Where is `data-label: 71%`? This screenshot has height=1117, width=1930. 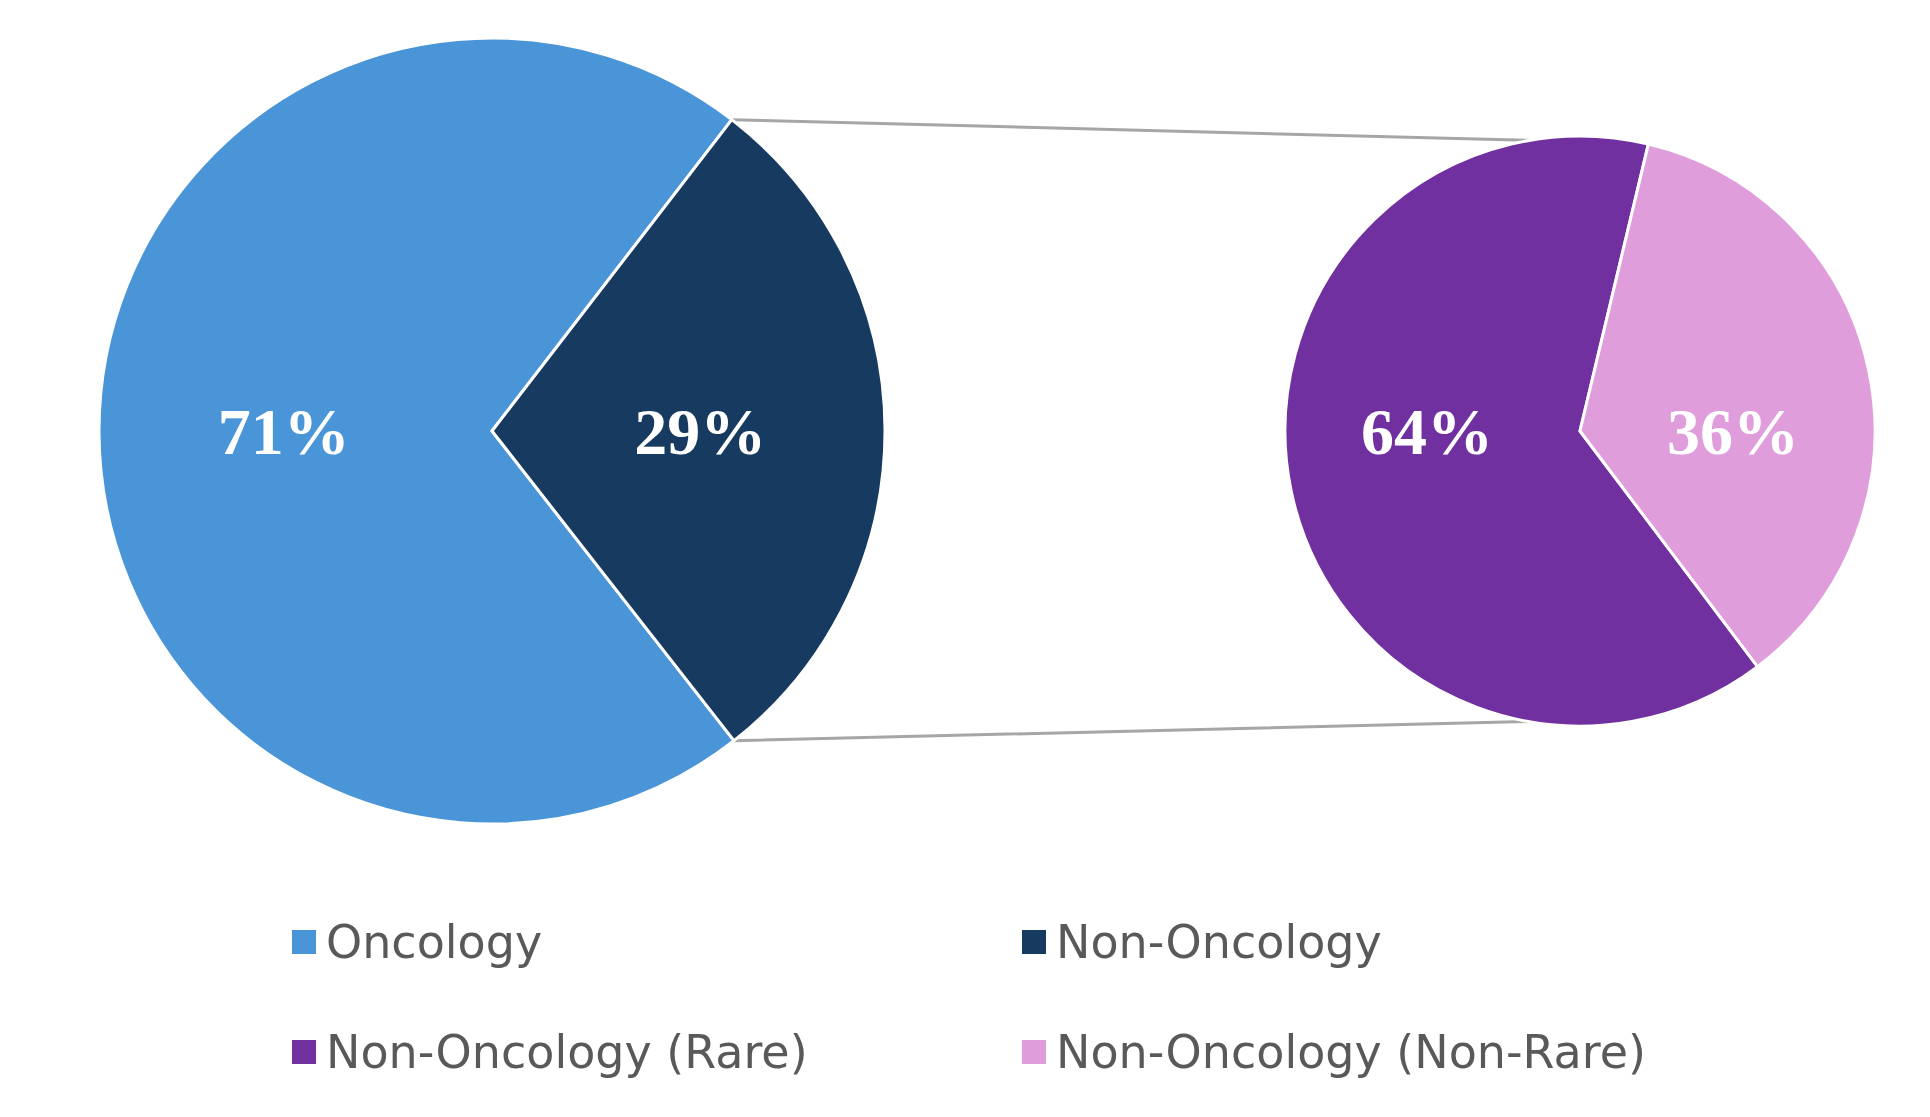
data-label: 71% is located at coordinates (283, 431).